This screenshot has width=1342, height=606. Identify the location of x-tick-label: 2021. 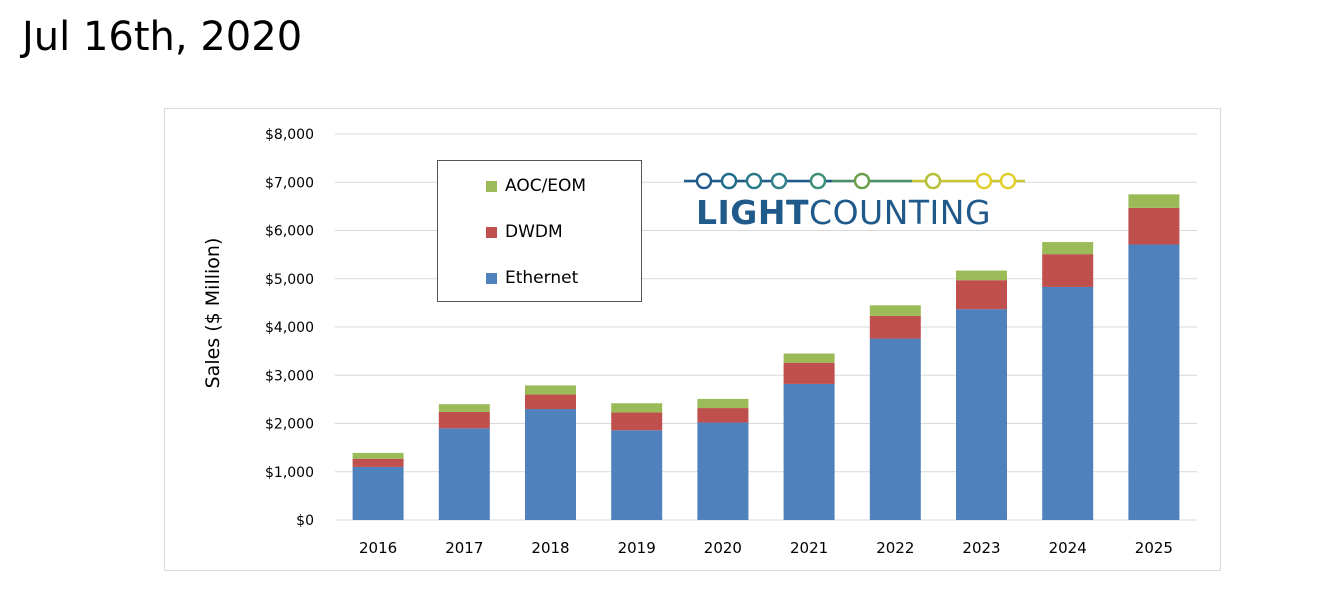
(809, 548).